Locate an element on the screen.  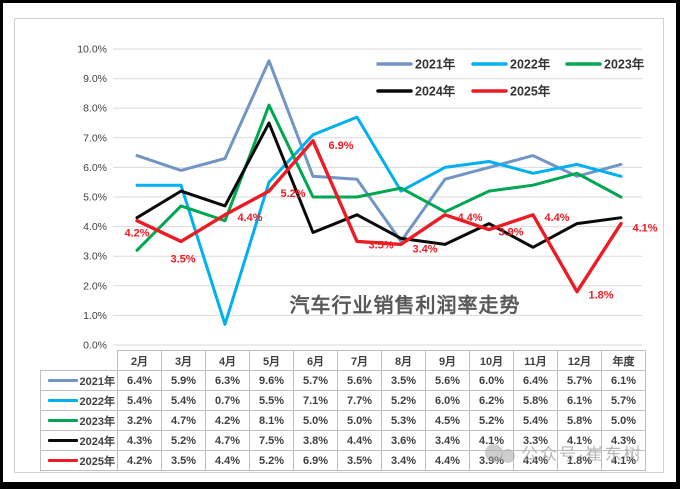
table-cell: 6.1% is located at coordinates (623, 380).